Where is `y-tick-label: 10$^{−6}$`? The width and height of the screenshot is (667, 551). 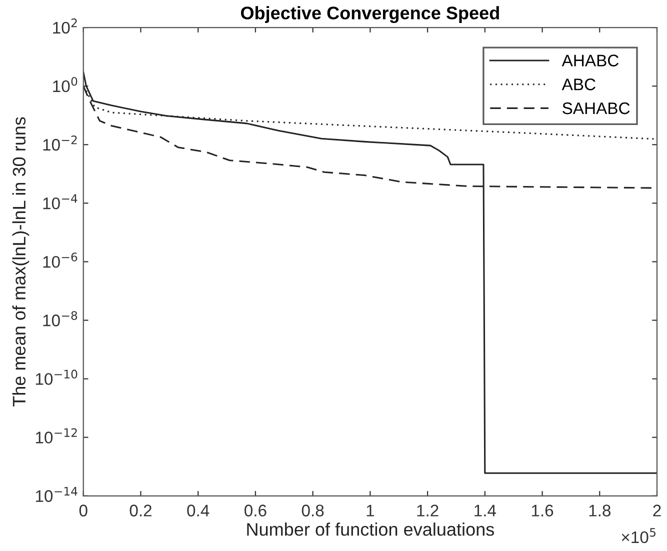 y-tick-label: 10$^{−6}$ is located at coordinates (60, 260).